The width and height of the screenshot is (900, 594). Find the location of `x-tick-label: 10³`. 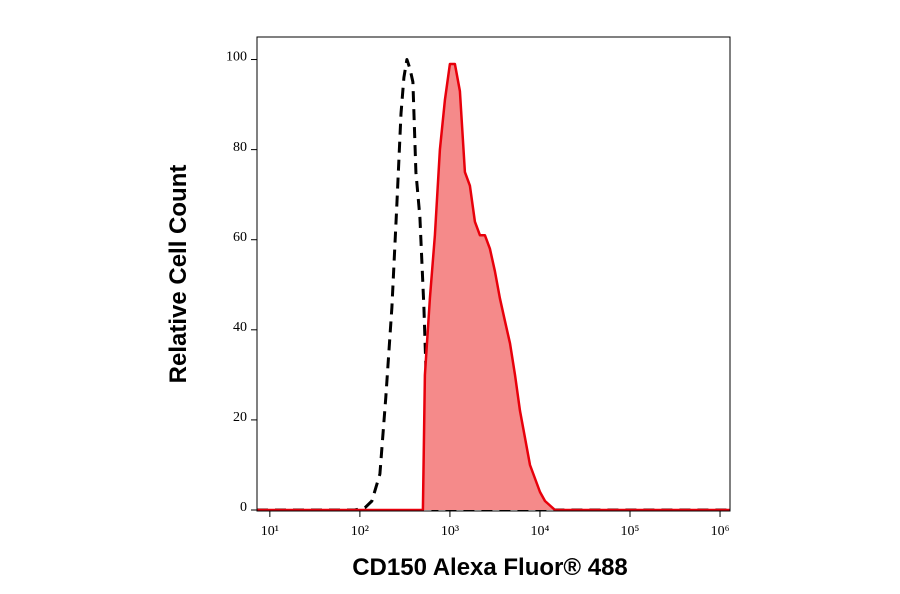

x-tick-label: 10³ is located at coordinates (450, 531).